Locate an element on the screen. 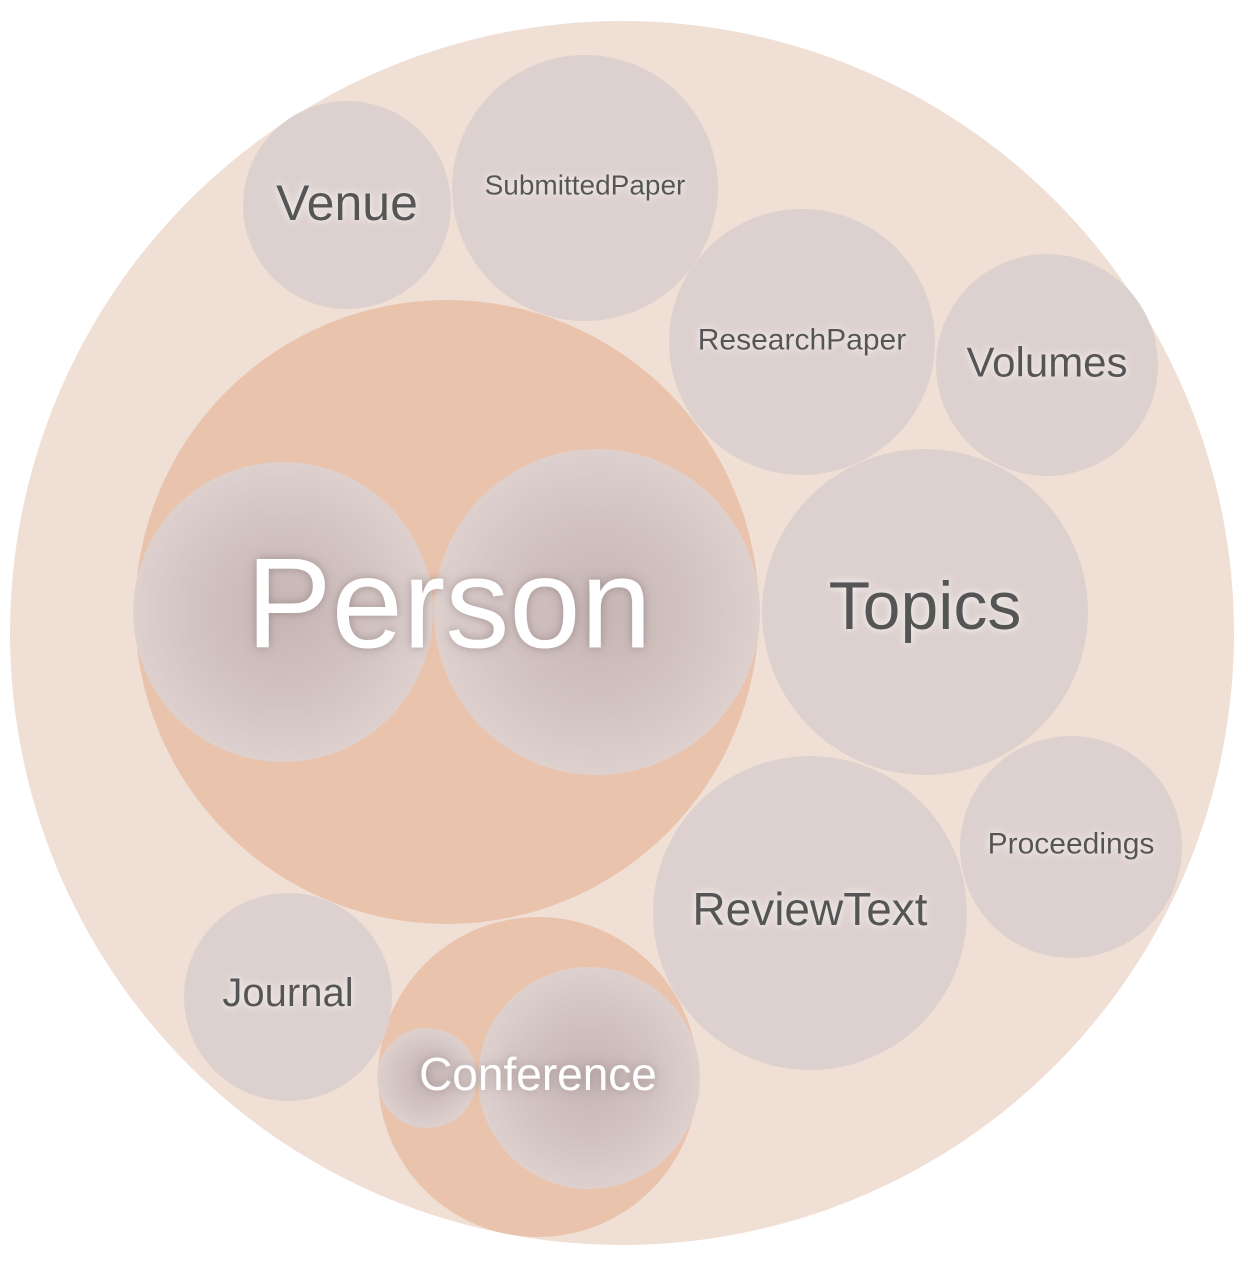 This screenshot has width=1248, height=1266. proceedings-node: Proceedings is located at coordinates (1071, 847).